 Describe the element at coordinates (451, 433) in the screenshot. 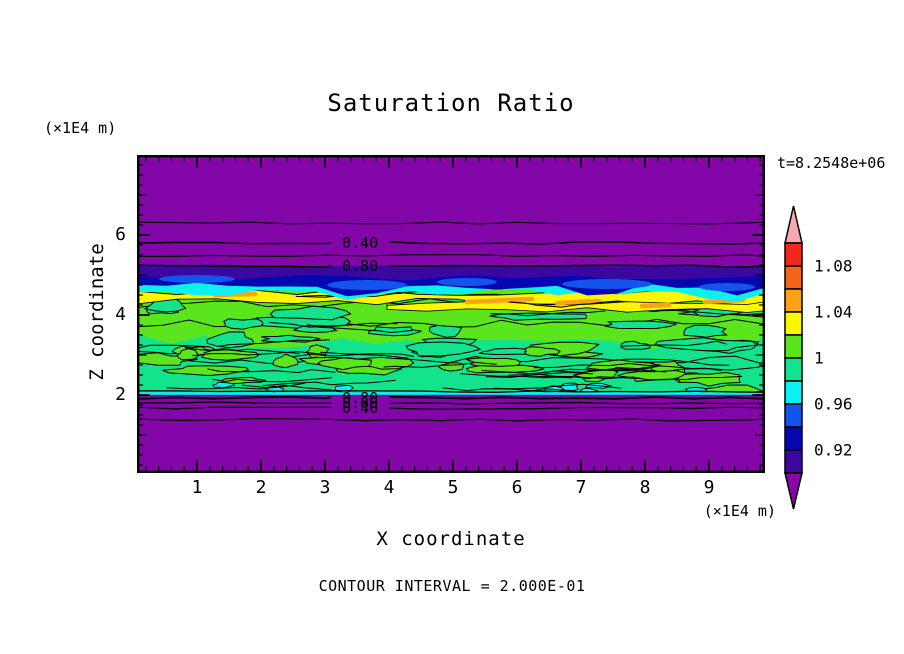

I see `lower-dry-region` at that location.